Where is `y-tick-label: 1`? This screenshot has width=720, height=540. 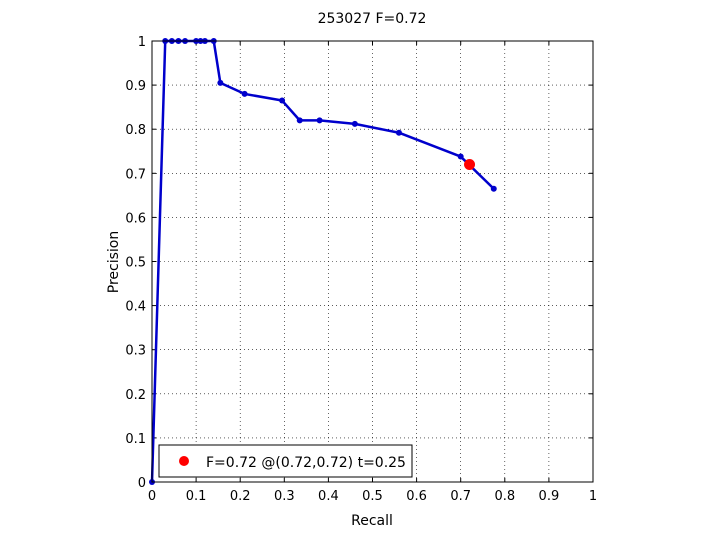 y-tick-label: 1 is located at coordinates (142, 42).